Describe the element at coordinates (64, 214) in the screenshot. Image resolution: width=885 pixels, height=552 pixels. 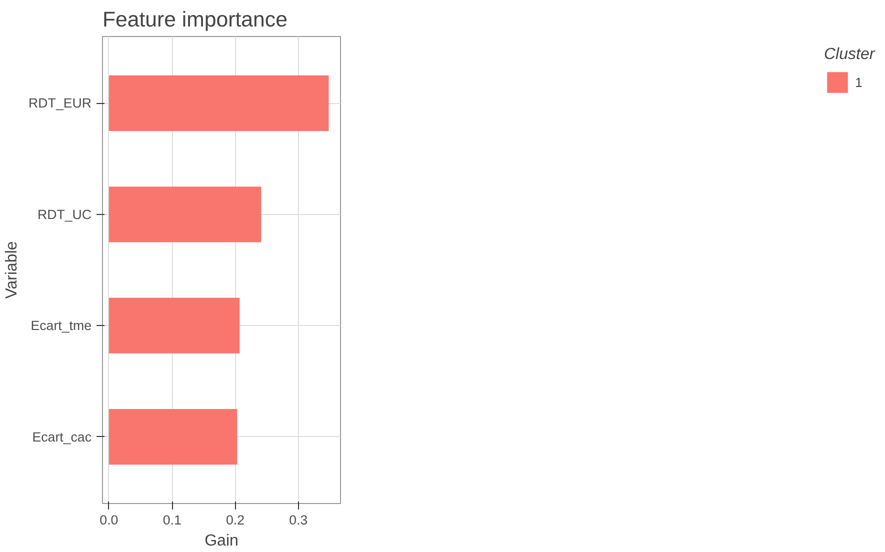
I see `y-tick-label: RDT_UC` at that location.